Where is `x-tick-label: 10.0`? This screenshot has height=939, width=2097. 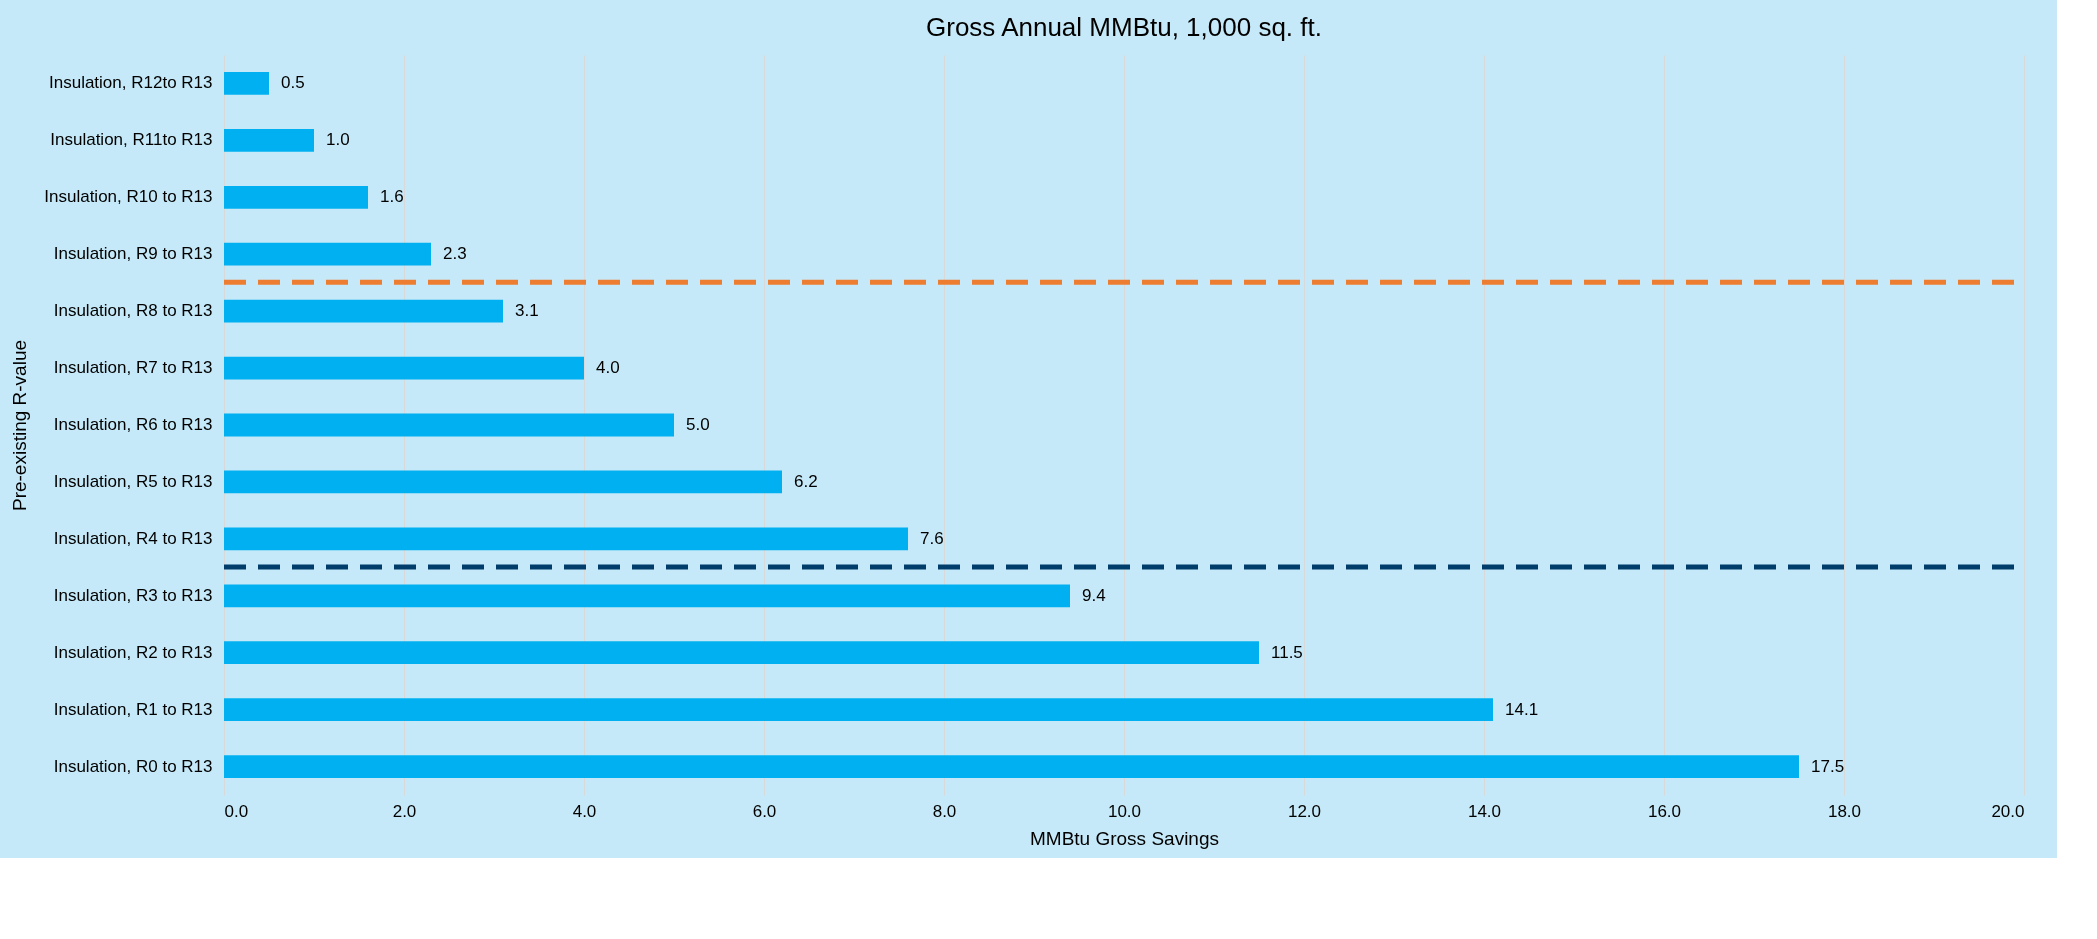
x-tick-label: 10.0 is located at coordinates (1124, 811).